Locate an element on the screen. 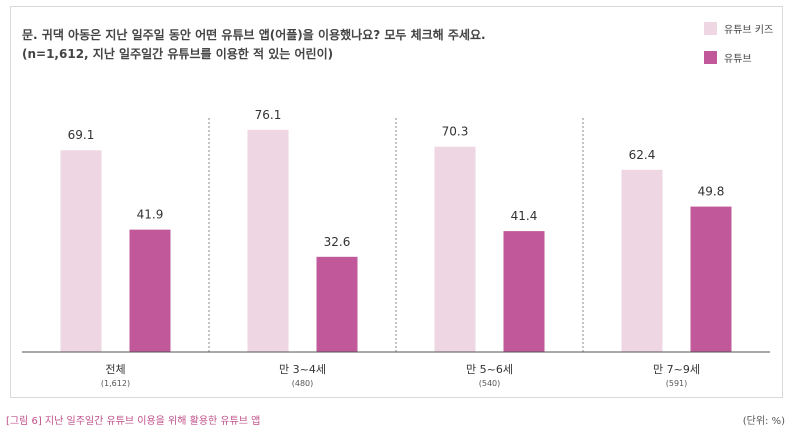 The width and height of the screenshot is (795, 431). legend-item-youtube: 유튜브 is located at coordinates (738, 57).